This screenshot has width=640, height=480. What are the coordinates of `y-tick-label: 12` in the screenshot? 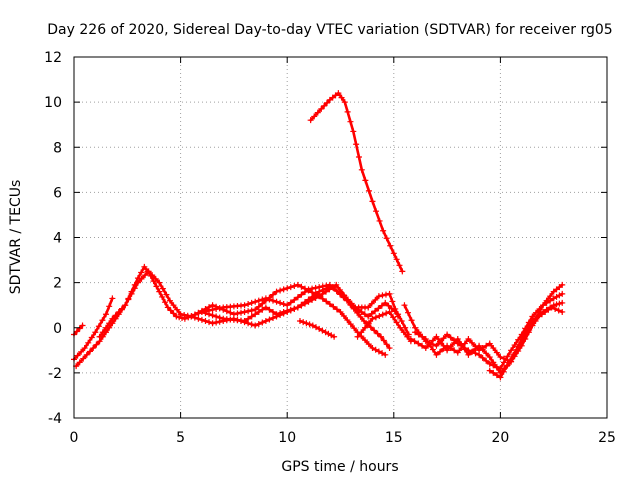 It's located at (53, 58).